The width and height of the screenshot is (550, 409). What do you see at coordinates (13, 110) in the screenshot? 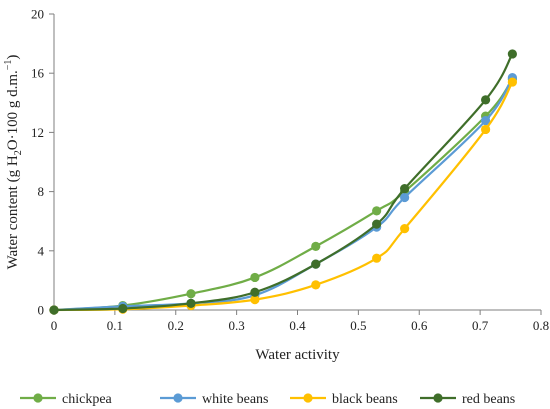
I see `y-axis-title-part: O·100 g d.m.` at bounding box center [13, 110].